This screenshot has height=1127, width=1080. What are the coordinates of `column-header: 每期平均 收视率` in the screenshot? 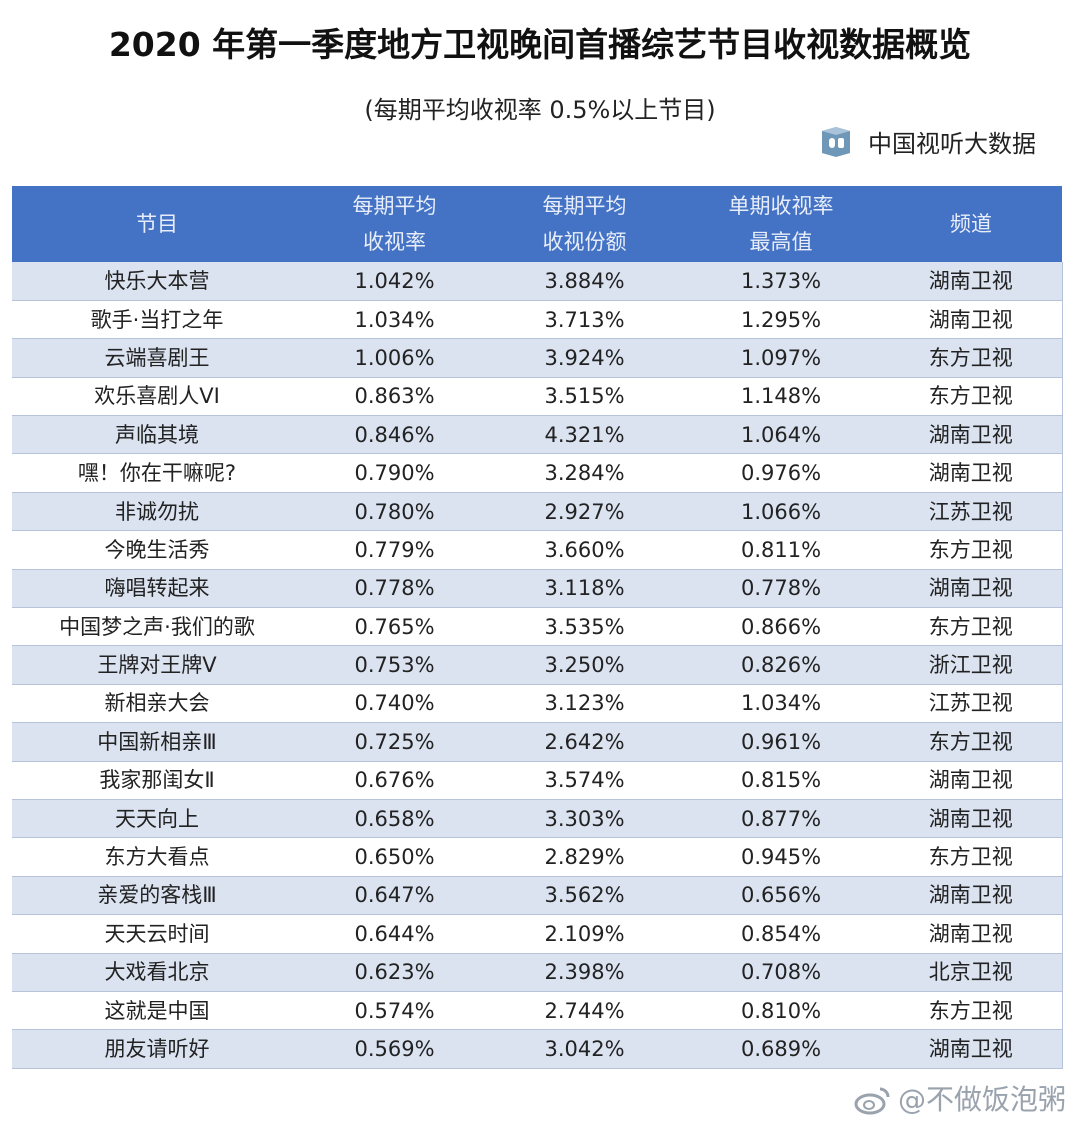 It's located at (394, 224).